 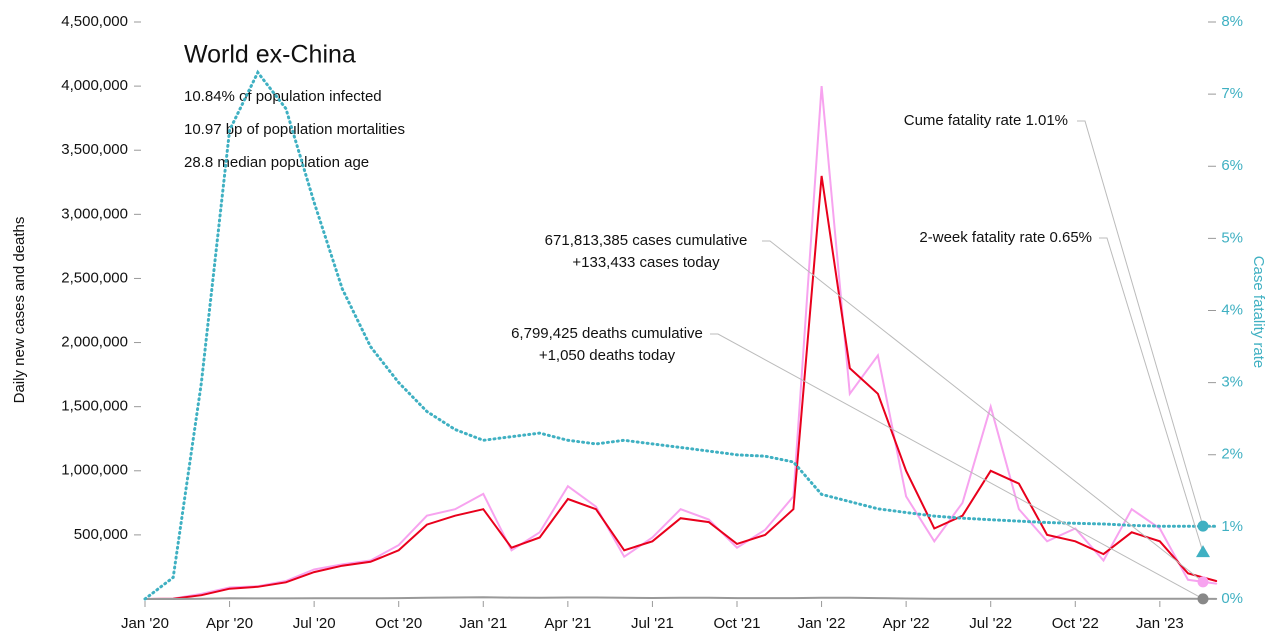 What do you see at coordinates (101, 534) in the screenshot?
I see `y-tick-label: 500,000` at bounding box center [101, 534].